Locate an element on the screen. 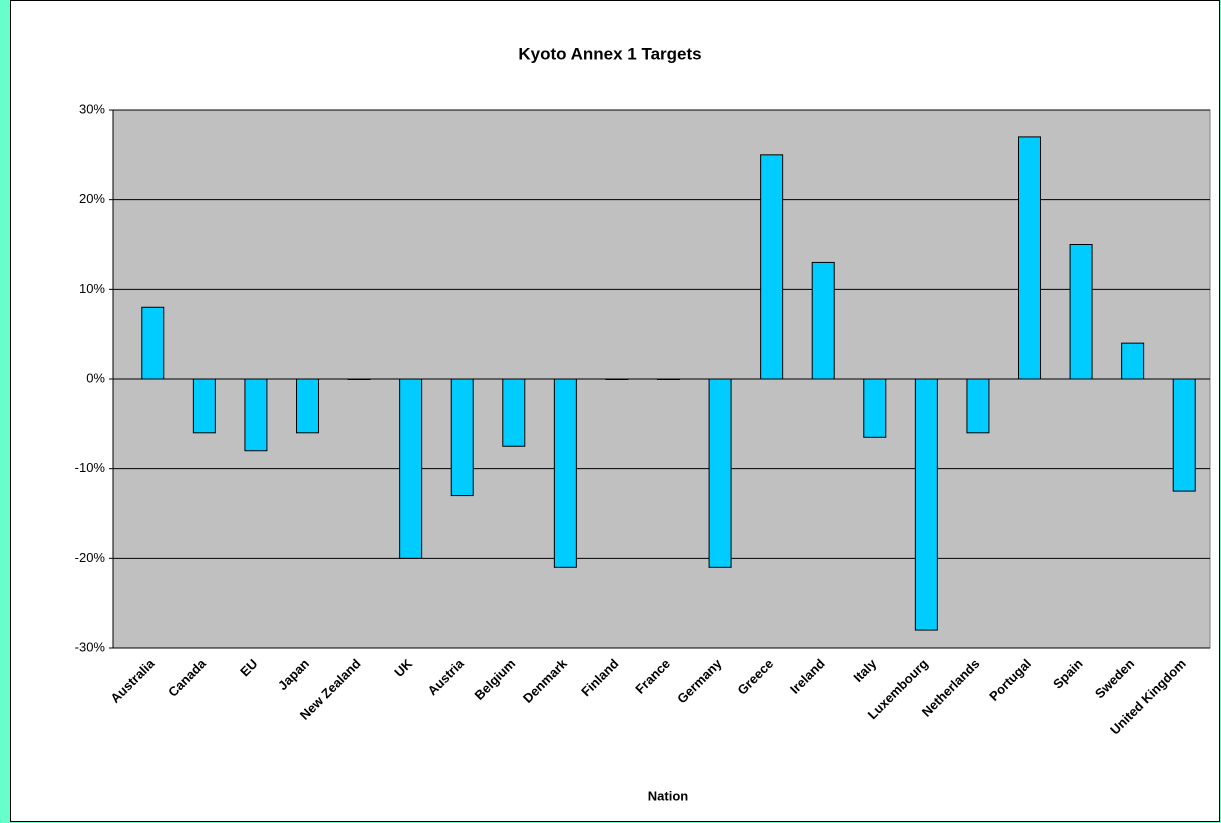 The image size is (1221, 823). y-tick-label: 20% is located at coordinates (92, 198).